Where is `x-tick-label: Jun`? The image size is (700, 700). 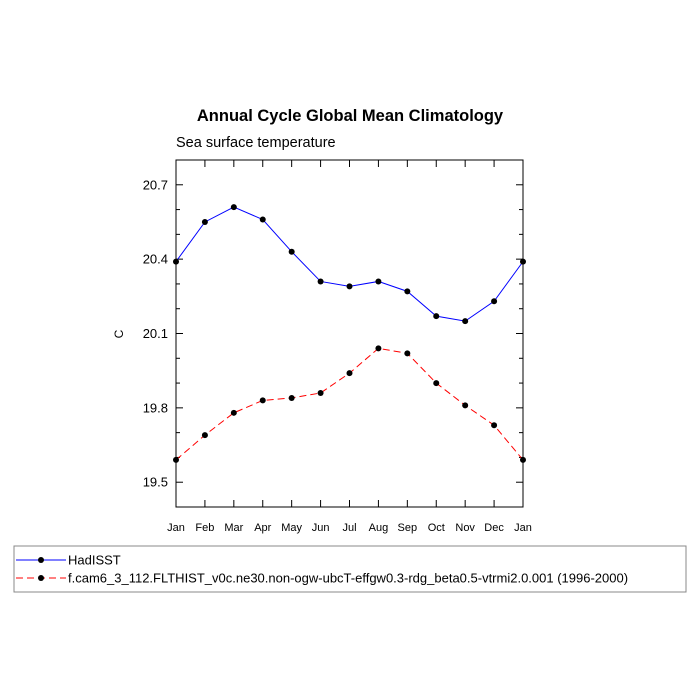
x-tick-label: Jun is located at coordinates (321, 528).